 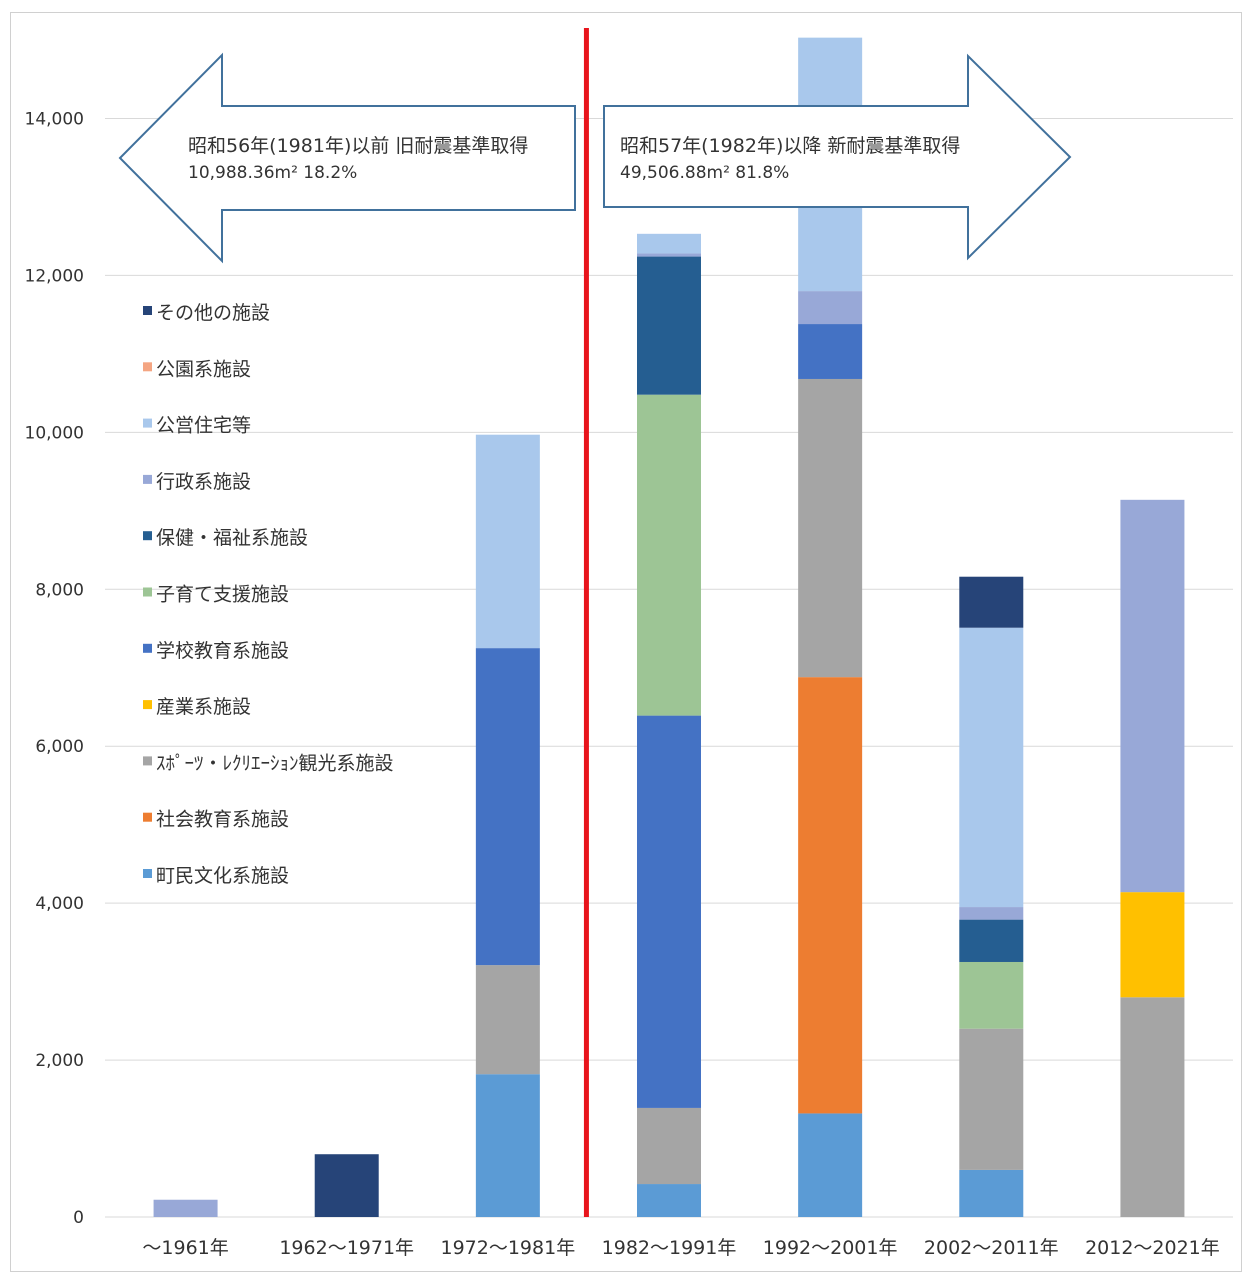 I want to click on y-tick-label: 0, so click(x=78, y=1218).